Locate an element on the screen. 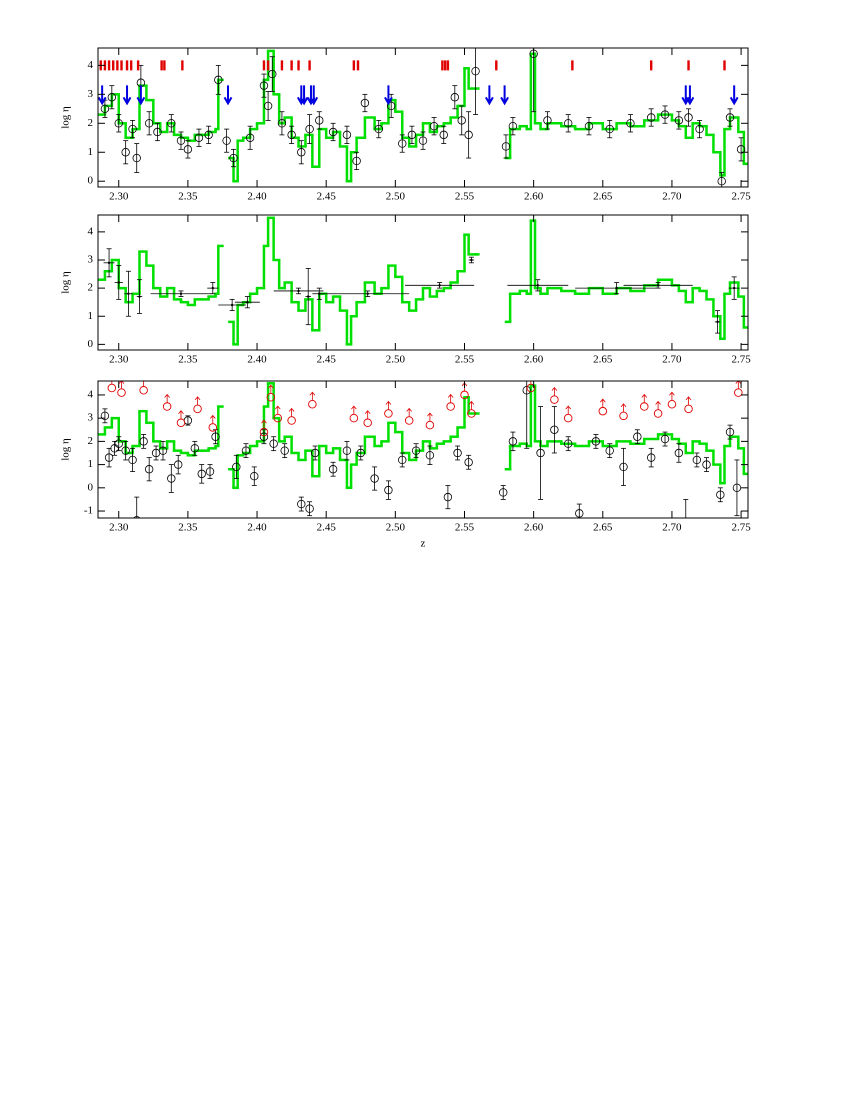 The height and width of the screenshot is (1100, 850). x-axis-label: z is located at coordinates (423, 544).